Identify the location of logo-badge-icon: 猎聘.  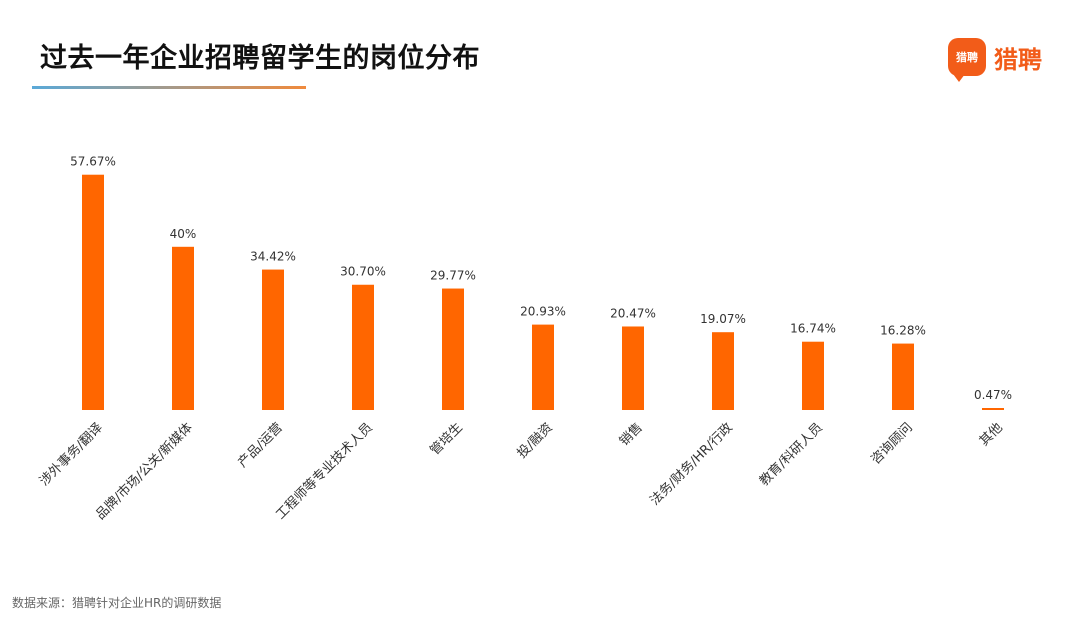
(967, 60).